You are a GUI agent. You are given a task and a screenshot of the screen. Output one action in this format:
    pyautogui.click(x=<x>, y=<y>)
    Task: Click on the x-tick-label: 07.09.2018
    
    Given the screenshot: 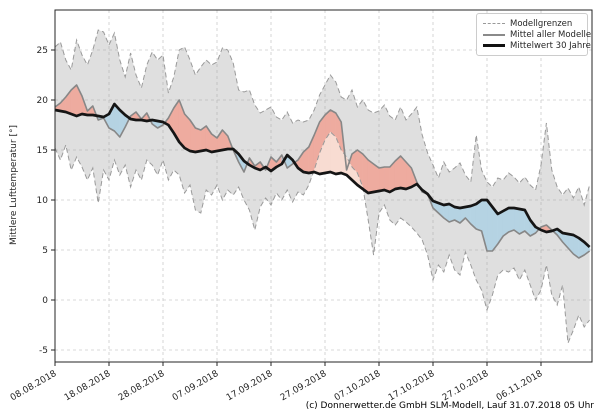 What is the action you would take?
    pyautogui.click(x=196, y=386)
    